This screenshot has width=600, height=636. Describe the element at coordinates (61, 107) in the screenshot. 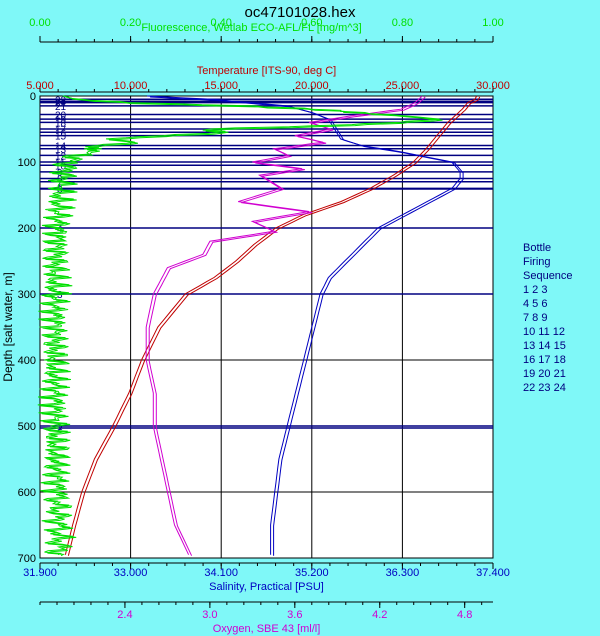

I see `bottle-label-21: 21` at that location.